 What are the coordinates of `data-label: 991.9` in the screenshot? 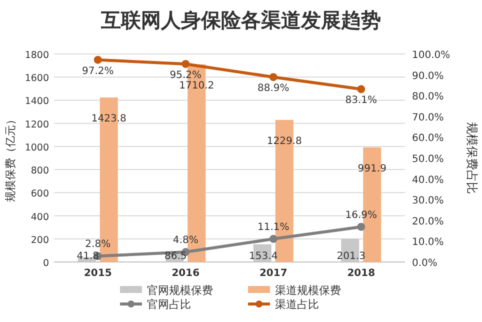 It's located at (372, 168).